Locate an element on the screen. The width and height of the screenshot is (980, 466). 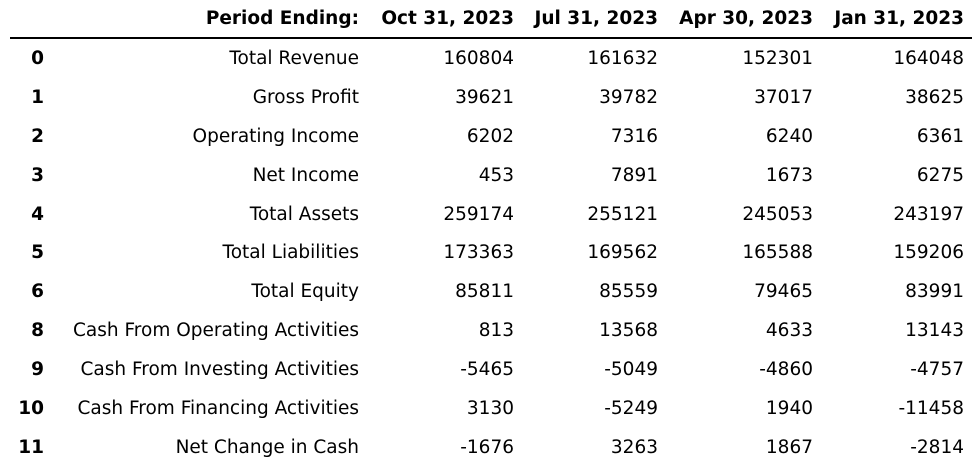
value-cell-jul-2023: -5049 is located at coordinates (631, 370).